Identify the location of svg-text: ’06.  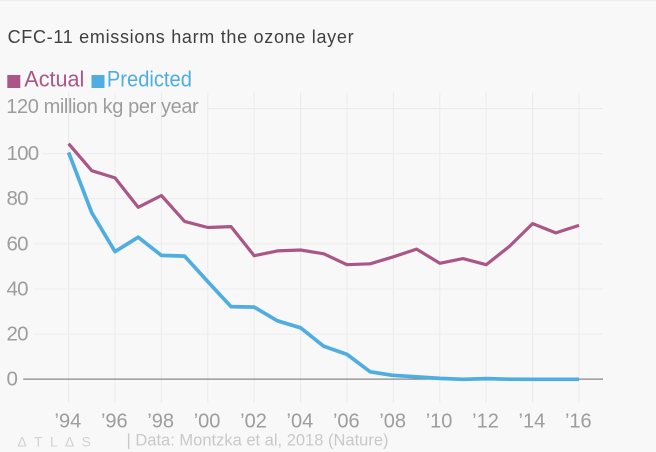
(346, 422).